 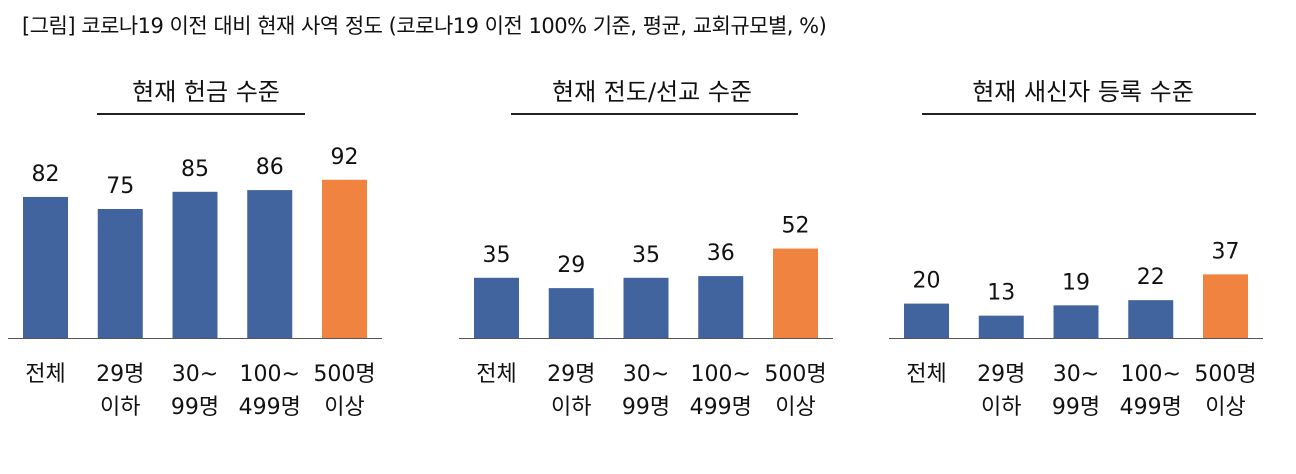 What do you see at coordinates (344, 407) in the screenshot?
I see `category-label-0-4-1: 이상` at bounding box center [344, 407].